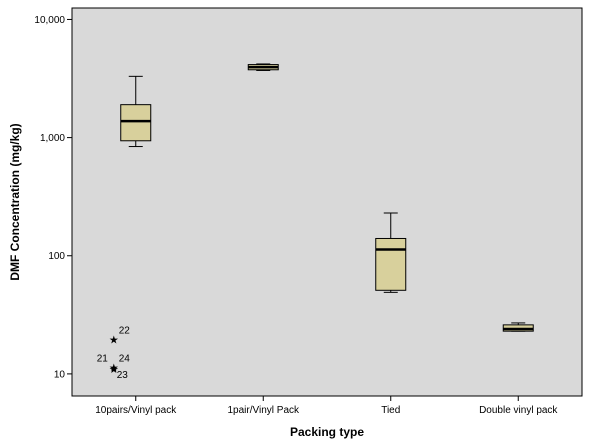 The height and width of the screenshot is (442, 594). Describe the element at coordinates (60, 374) in the screenshot. I see `y-tick-label: 10` at that location.